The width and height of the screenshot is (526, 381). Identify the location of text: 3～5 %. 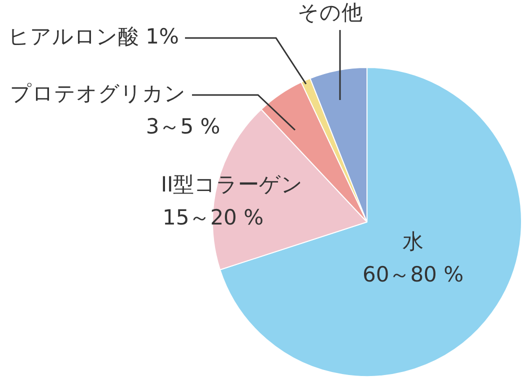
(183, 126).